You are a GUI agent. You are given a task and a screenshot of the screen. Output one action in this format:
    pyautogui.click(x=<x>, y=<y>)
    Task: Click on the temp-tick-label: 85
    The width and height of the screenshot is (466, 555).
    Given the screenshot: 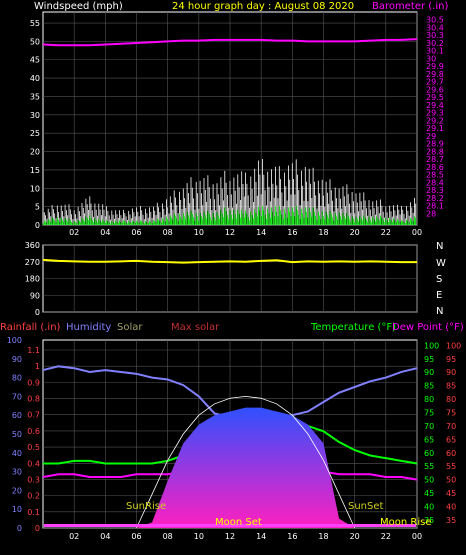 What is the action you would take?
    pyautogui.click(x=429, y=386)
    